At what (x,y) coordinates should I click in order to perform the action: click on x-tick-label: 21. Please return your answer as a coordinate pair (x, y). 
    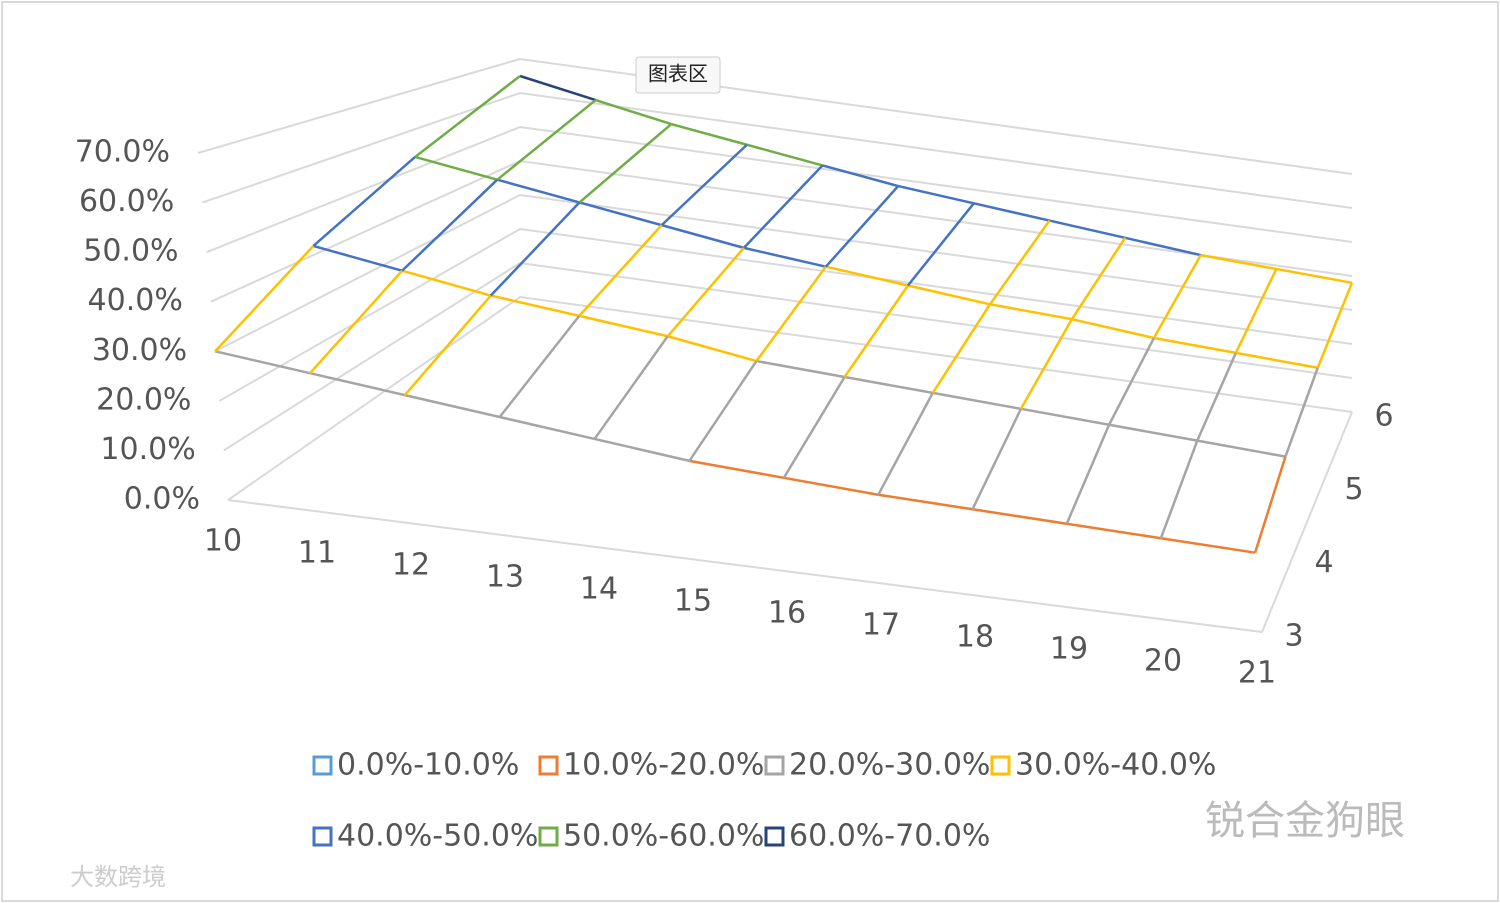
    Looking at the image, I should click on (1257, 673).